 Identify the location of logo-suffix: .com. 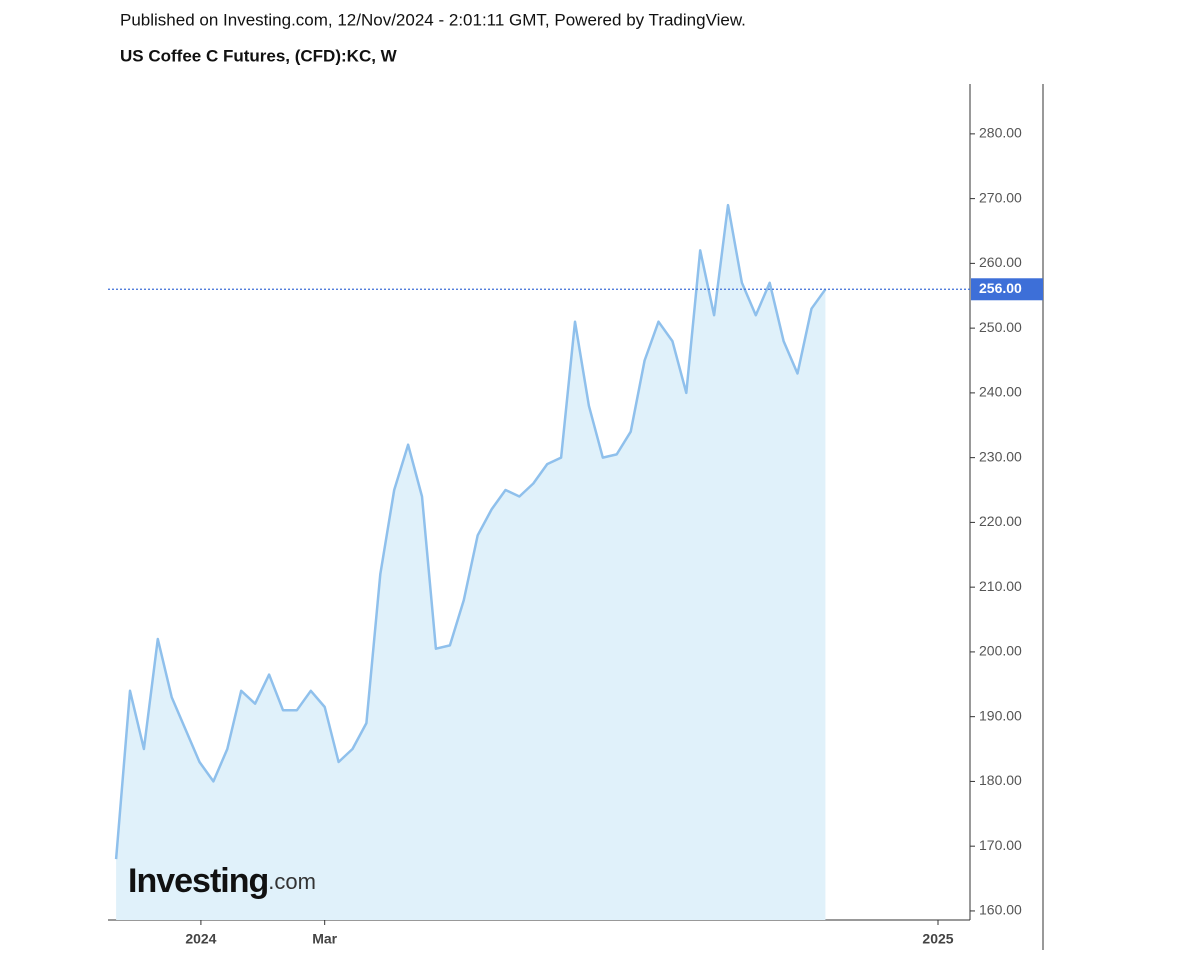
(292, 881).